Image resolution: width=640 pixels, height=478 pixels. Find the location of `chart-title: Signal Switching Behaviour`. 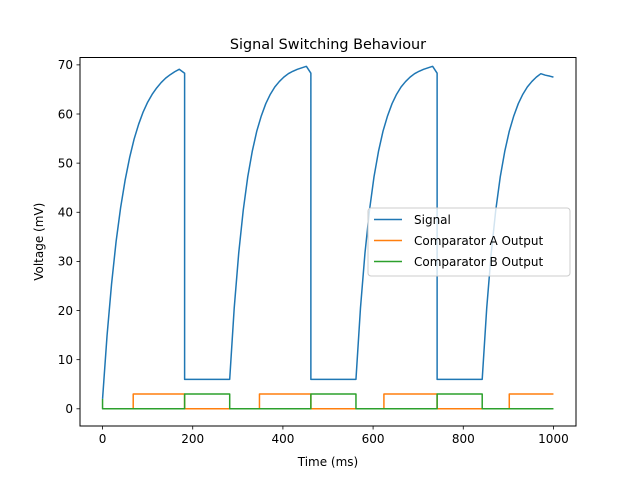

chart-title: Signal Switching Behaviour is located at coordinates (328, 45).